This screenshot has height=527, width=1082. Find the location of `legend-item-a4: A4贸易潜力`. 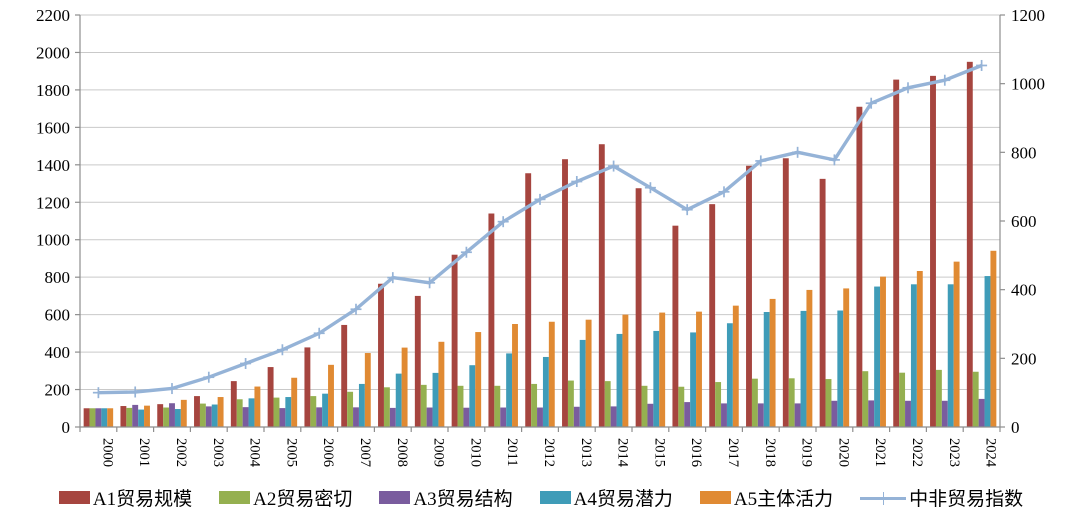

legend-item-a4: A4贸易潜力 is located at coordinates (606, 497).